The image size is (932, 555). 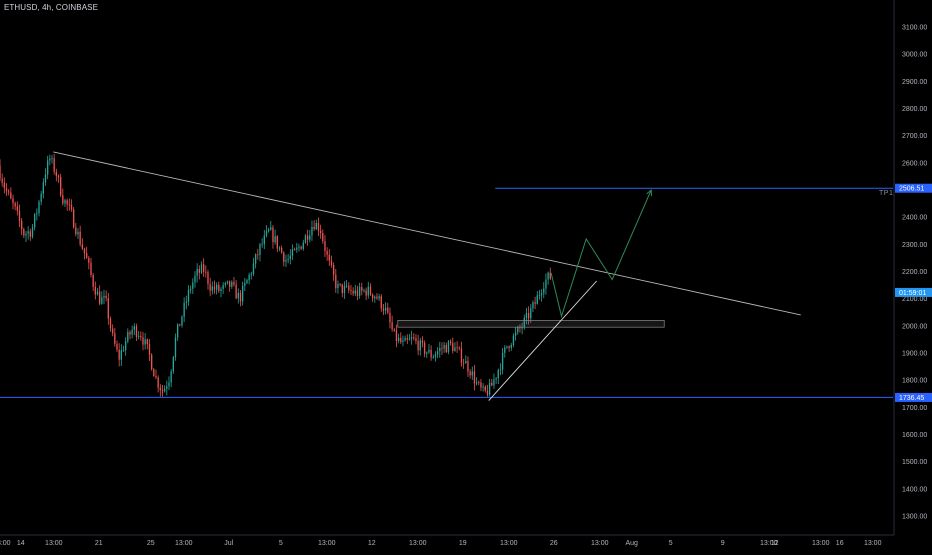 I want to click on price-tick-label: 2000.00, so click(x=914, y=326).